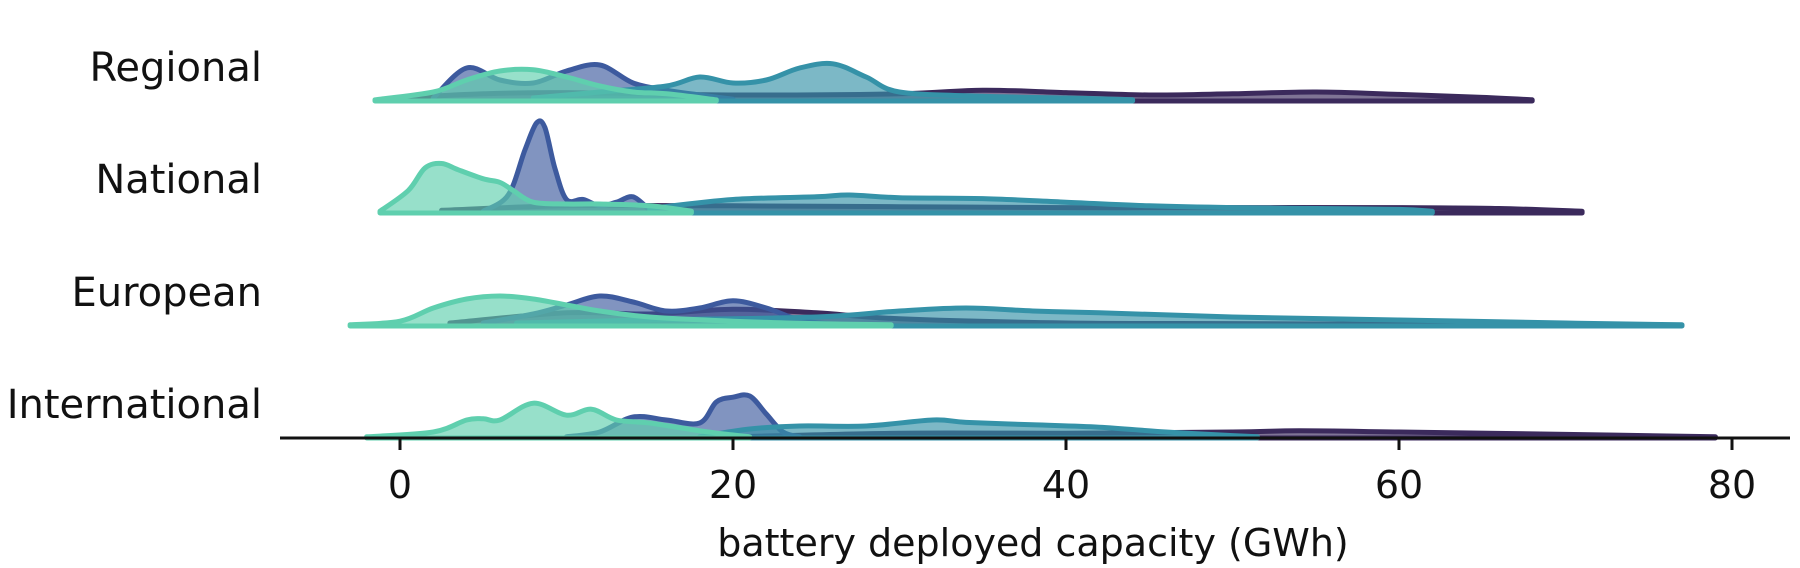 This screenshot has width=1800, height=568. I want to click on ridge-row-european, so click(1016, 311).